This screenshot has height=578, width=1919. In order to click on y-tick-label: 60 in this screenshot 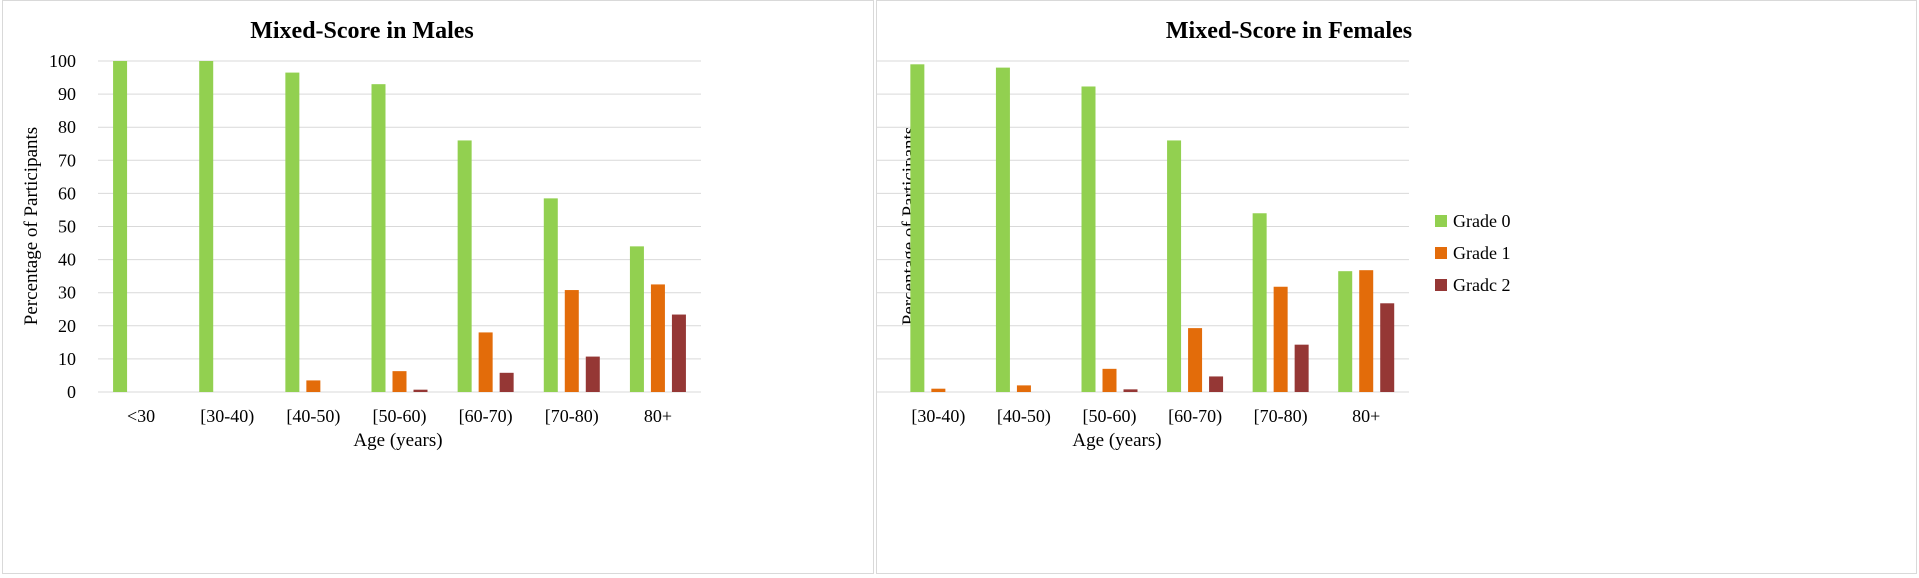, I will do `click(67, 193)`.